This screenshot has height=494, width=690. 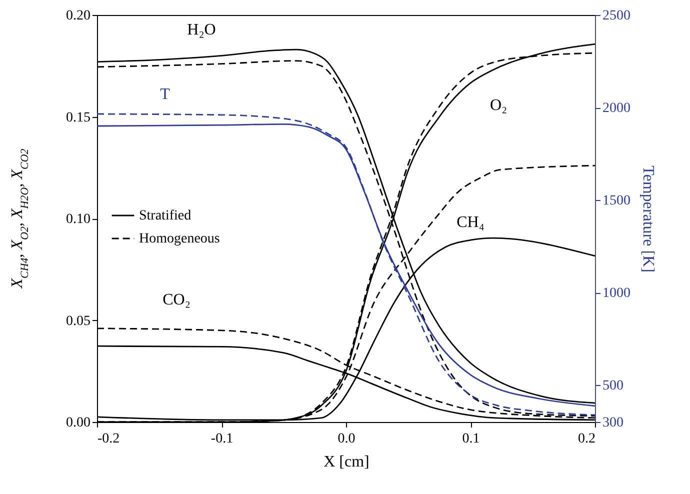 I want to click on x-tick-label: 0.0, so click(x=347, y=439).